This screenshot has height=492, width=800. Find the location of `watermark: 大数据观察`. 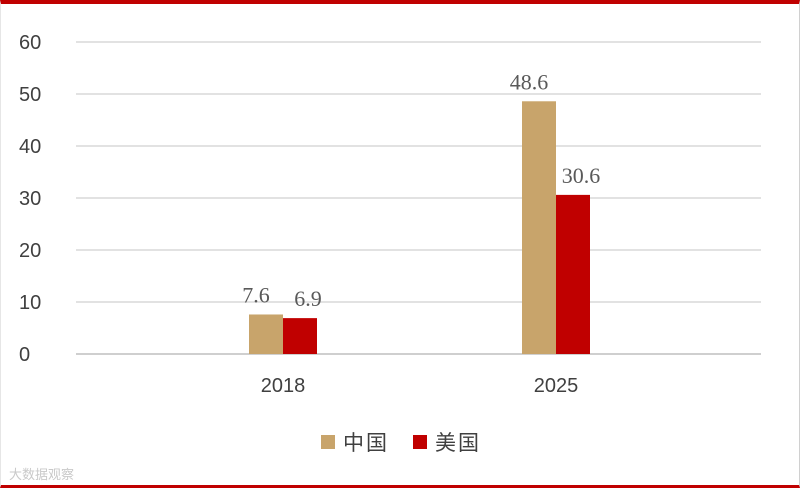

watermark: 大数据观察 is located at coordinates (42, 475).